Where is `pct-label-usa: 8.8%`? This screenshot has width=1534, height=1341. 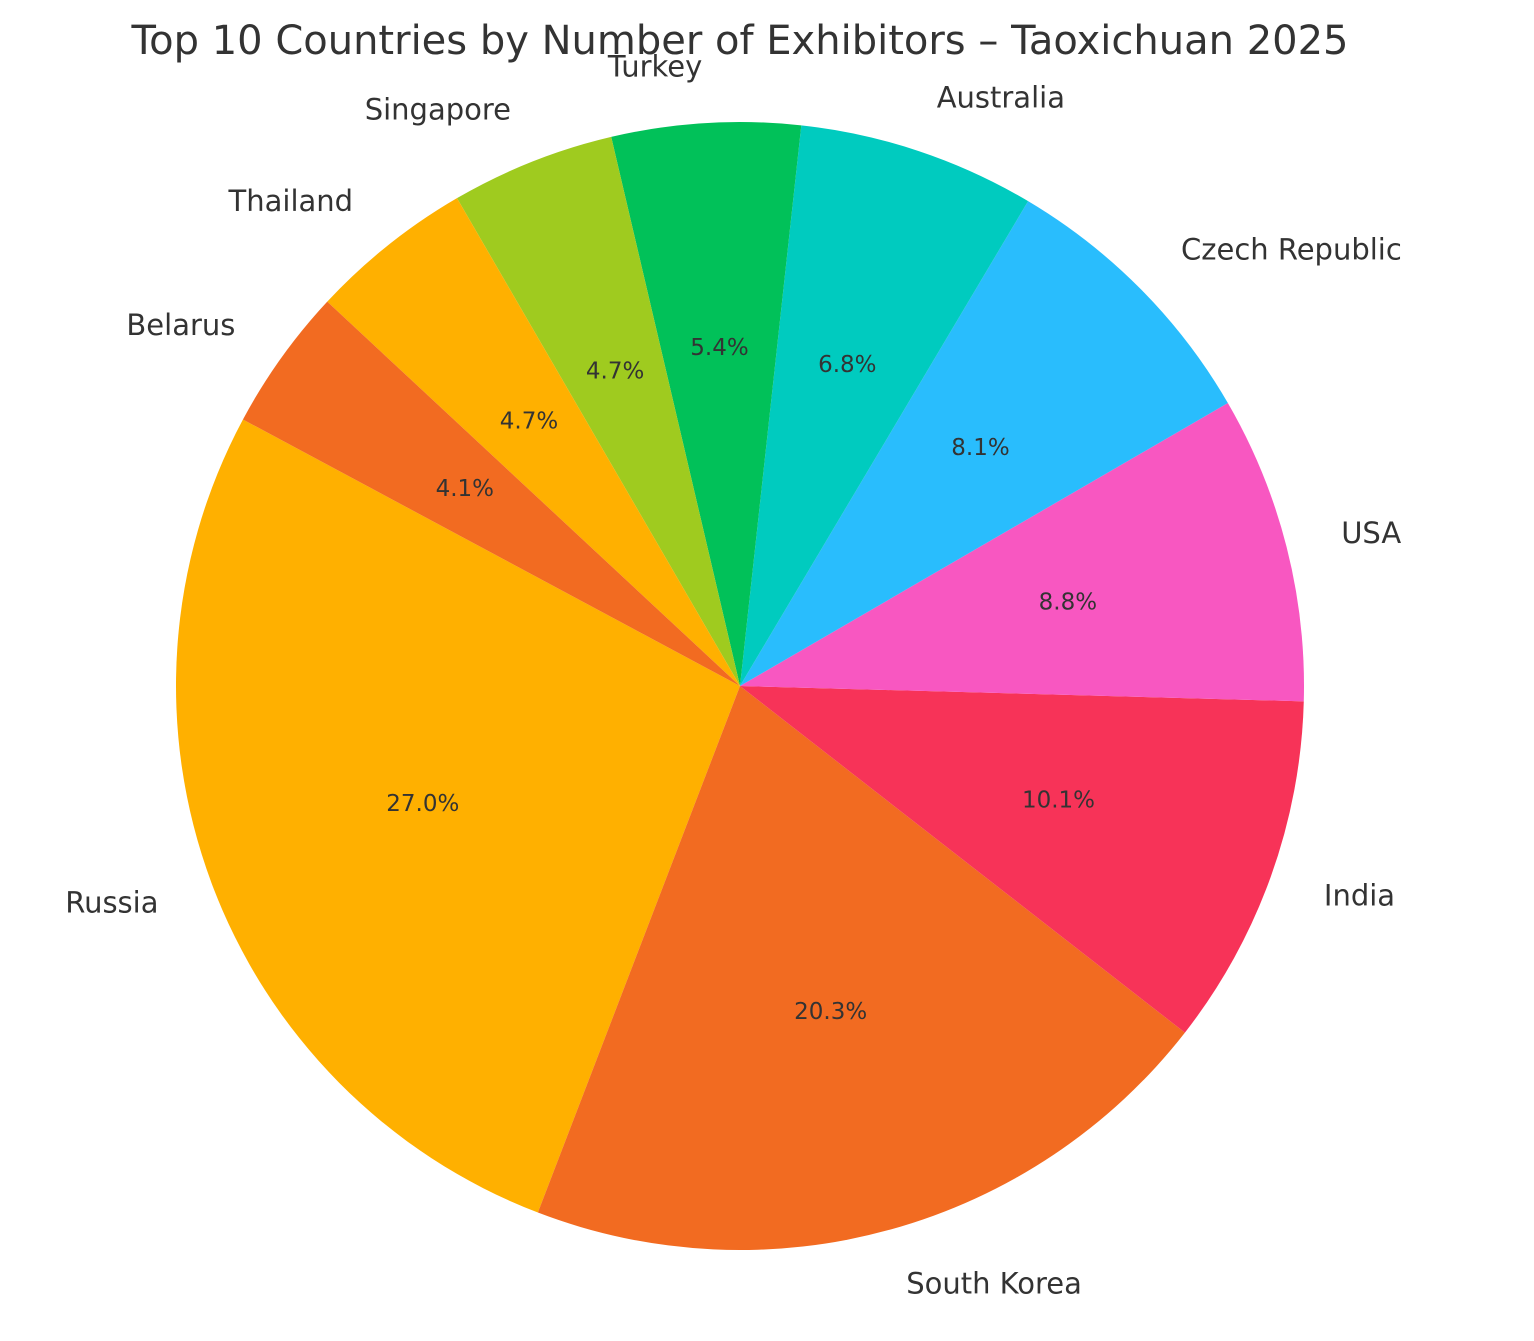
pct-label-usa: 8.8% is located at coordinates (1068, 603).